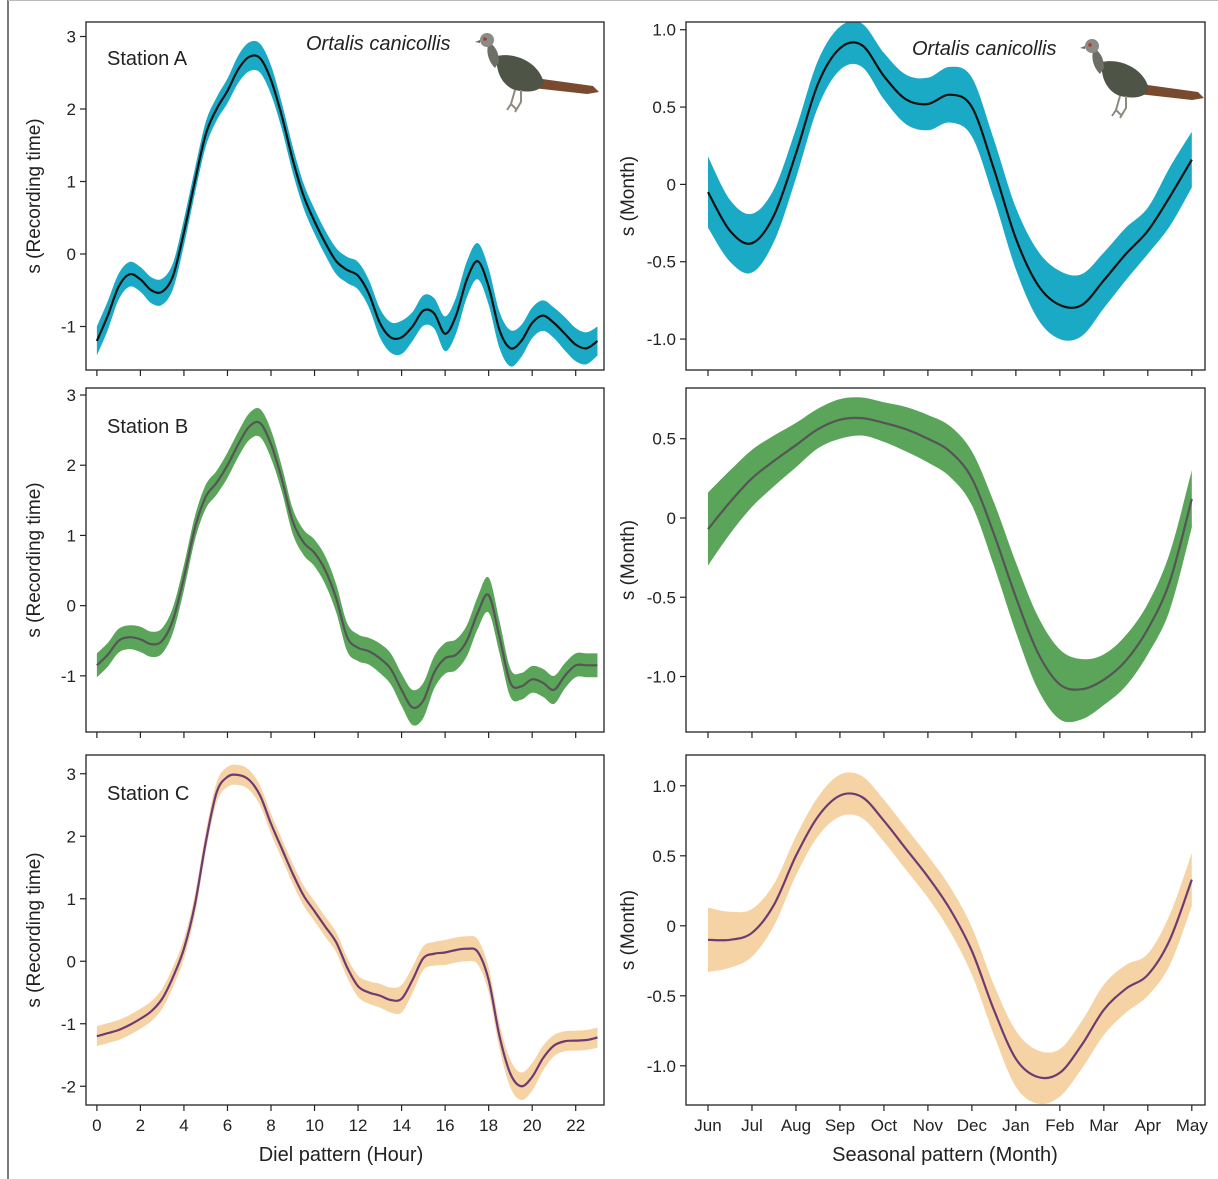 The height and width of the screenshot is (1179, 1218). Describe the element at coordinates (945, 1155) in the screenshot. I see `x-axis-title-seasonal: Seasonal pattern (Month)` at that location.